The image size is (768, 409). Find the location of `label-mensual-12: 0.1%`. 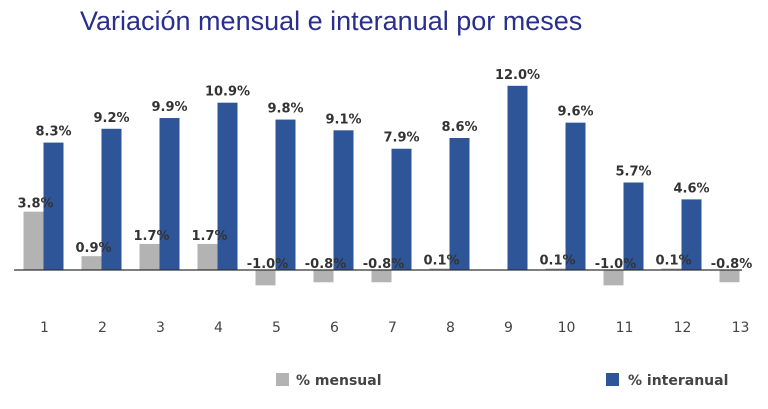

label-mensual-12: 0.1% is located at coordinates (673, 260).